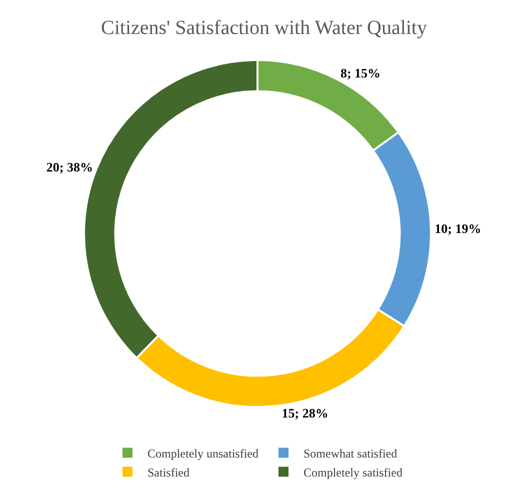 Image resolution: width=528 pixels, height=498 pixels. Describe the element at coordinates (305, 413) in the screenshot. I see `data-label: 15; 28%` at that location.